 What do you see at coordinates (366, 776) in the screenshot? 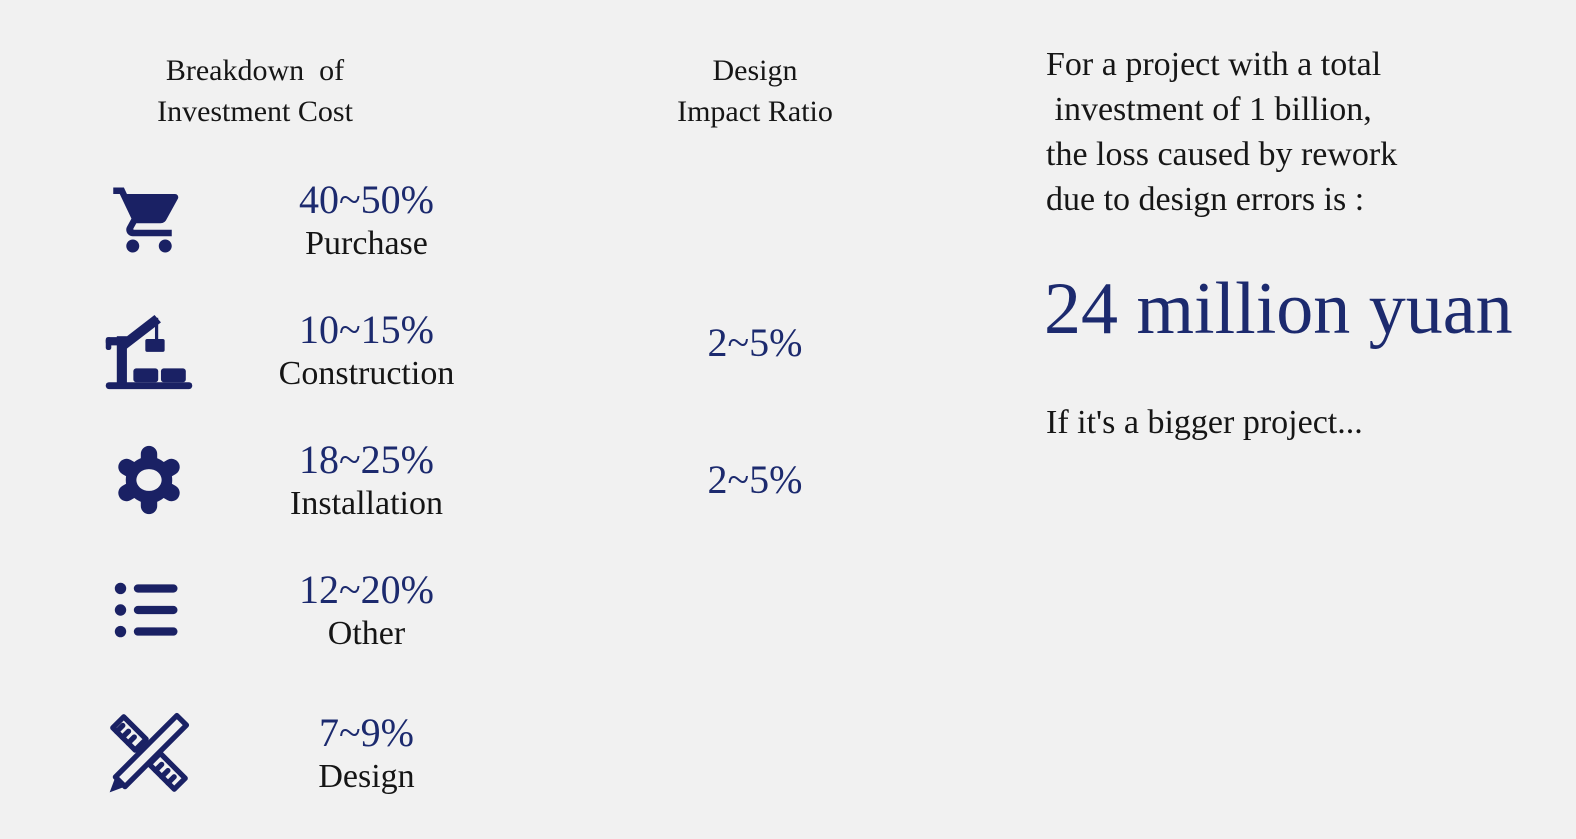
I see `cost-label: Design` at bounding box center [366, 776].